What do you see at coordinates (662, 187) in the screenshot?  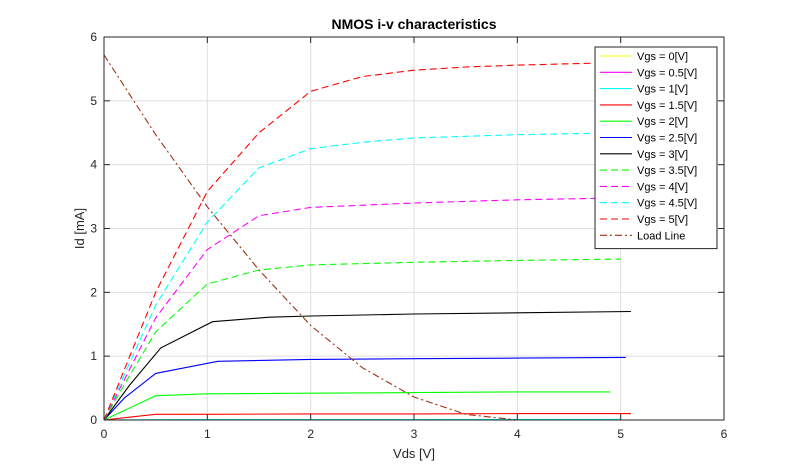 I see `legend-label-8: Vgs = 4[V]` at bounding box center [662, 187].